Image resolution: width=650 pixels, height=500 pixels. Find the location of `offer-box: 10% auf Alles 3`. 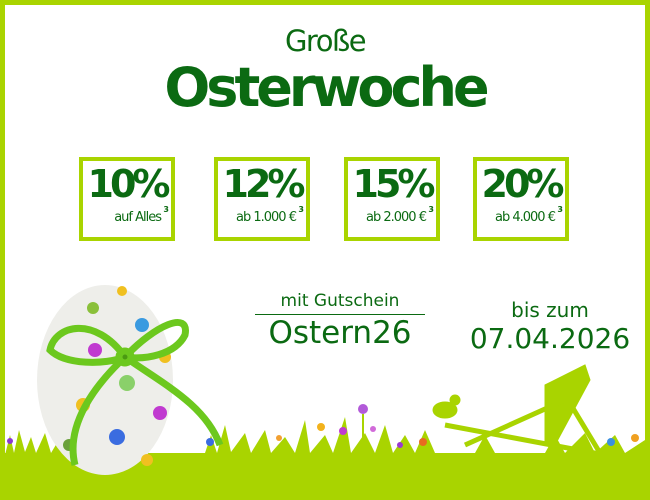

offer-box: 10% auf Alles 3 is located at coordinates (127, 199).